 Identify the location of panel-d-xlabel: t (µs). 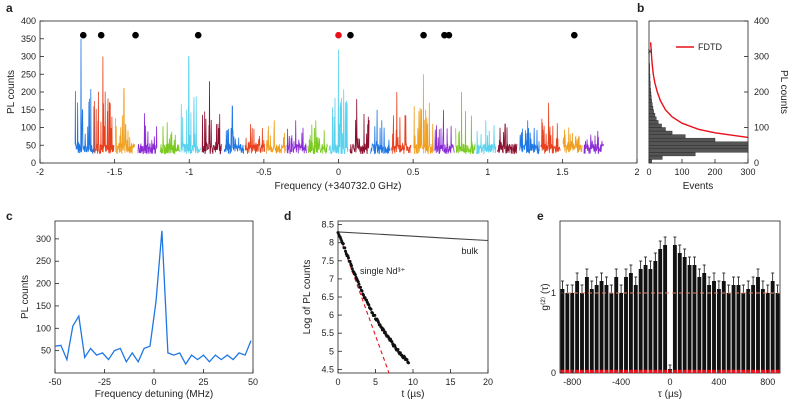
(413, 394).